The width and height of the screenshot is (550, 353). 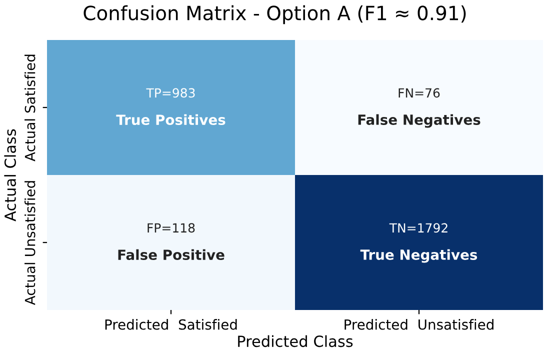 What do you see at coordinates (30, 108) in the screenshot?
I see `y-tick-label: Actual Satisfied` at bounding box center [30, 108].